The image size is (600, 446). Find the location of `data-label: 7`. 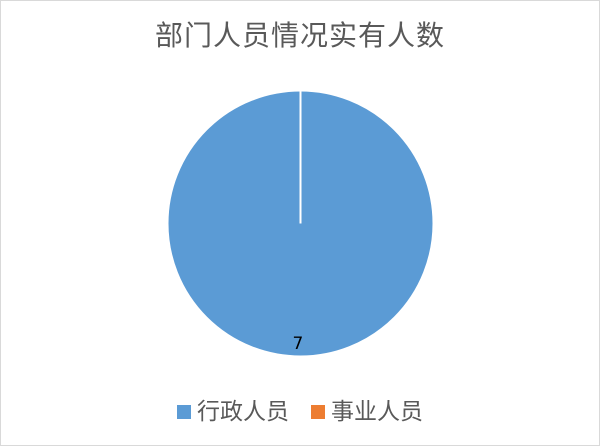

data-label: 7 is located at coordinates (298, 344).